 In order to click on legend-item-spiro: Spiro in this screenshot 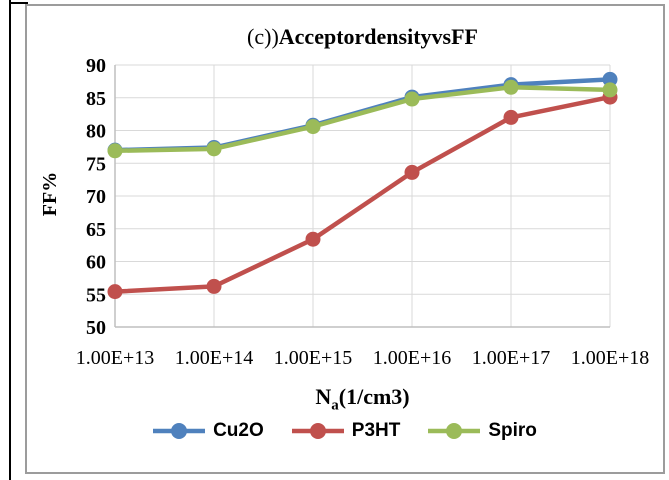, I will do `click(482, 431)`.